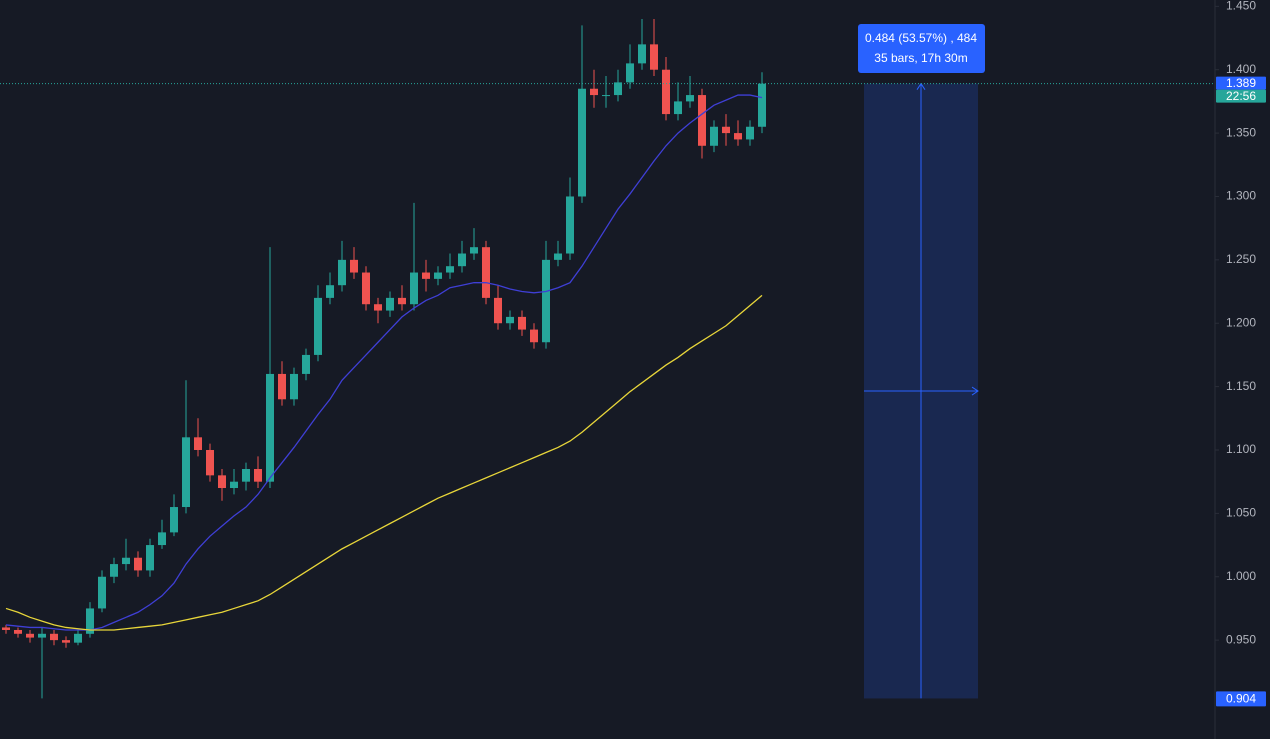 The width and height of the screenshot is (1270, 739). I want to click on countdown-label: 22:56, so click(1241, 96).